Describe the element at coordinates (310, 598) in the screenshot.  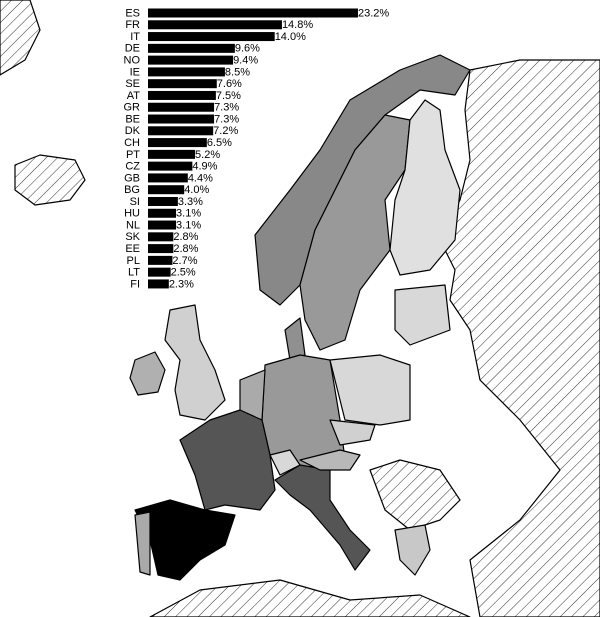
I see `north-africa` at that location.